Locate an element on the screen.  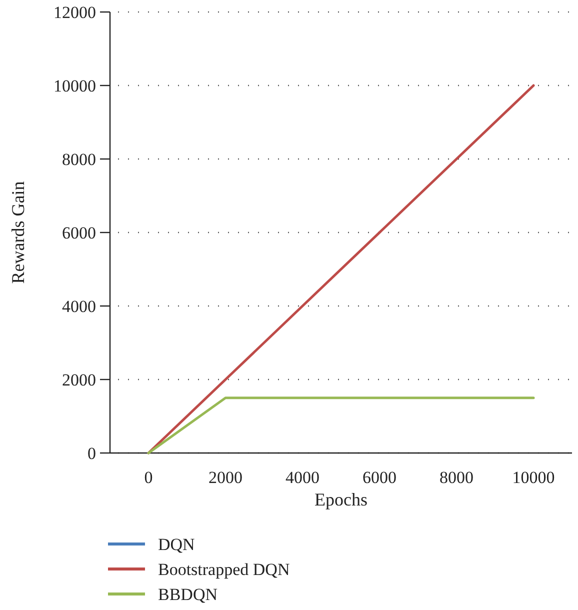
y-tick-label: 0 is located at coordinates (92, 453).